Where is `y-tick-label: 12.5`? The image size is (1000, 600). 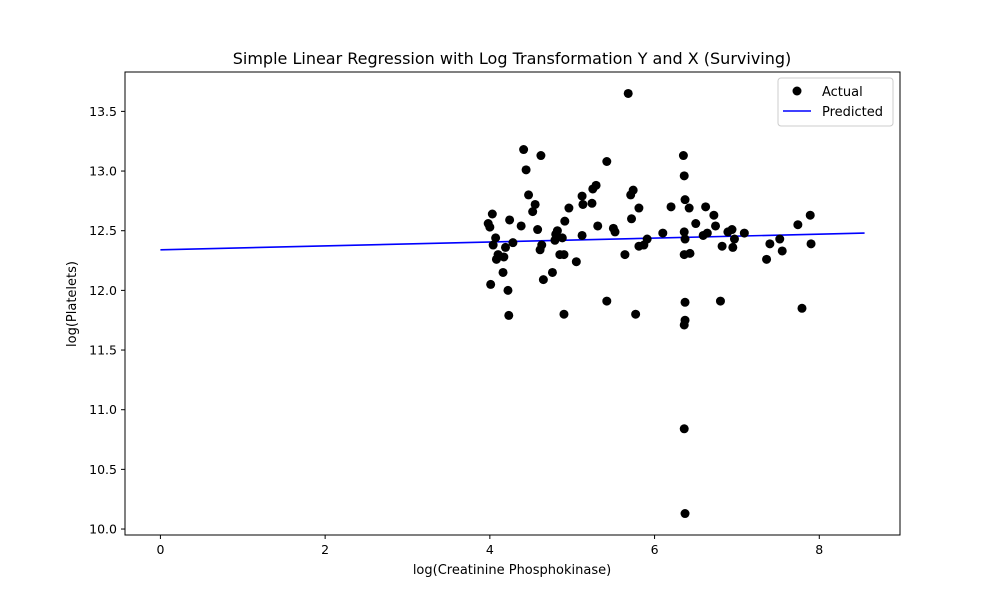 y-tick-label: 12.5 is located at coordinates (103, 230).